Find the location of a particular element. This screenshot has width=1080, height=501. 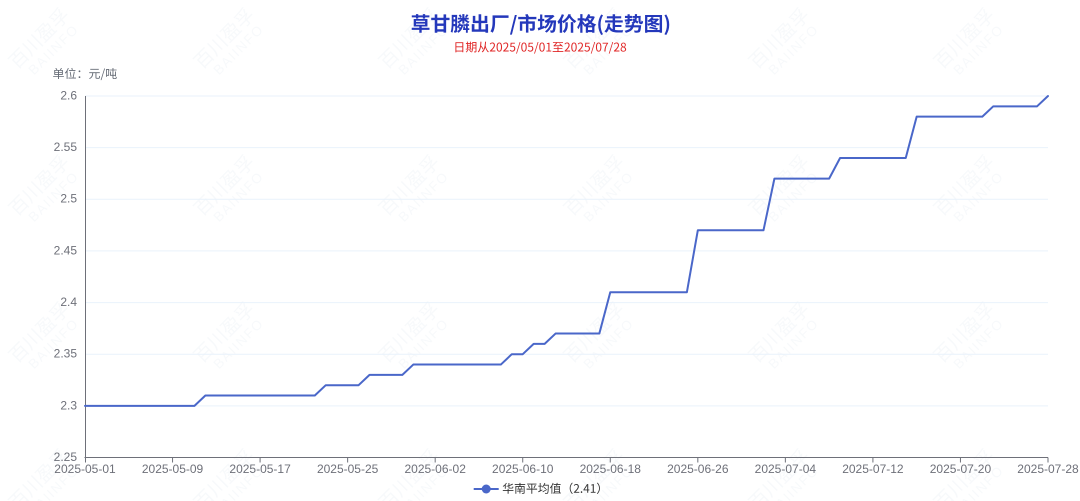

svg-text: 2025-07-04 is located at coordinates (786, 469).